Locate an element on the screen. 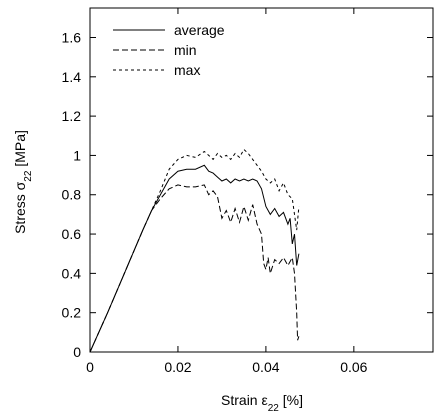 The width and height of the screenshot is (442, 414). legend-label-average: average is located at coordinates (199, 30).